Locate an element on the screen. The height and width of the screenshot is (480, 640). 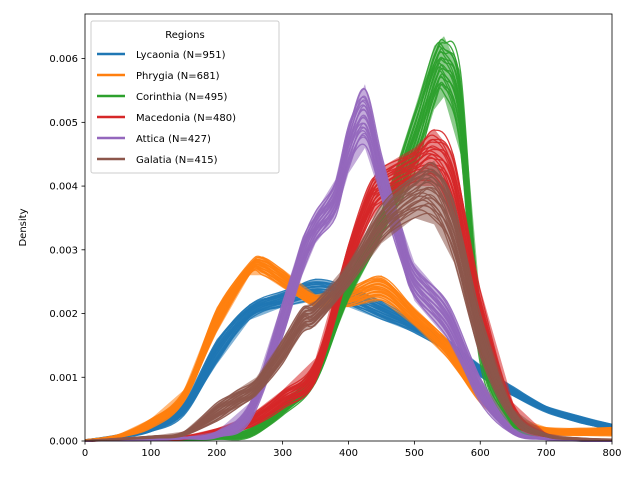
legend-box is located at coordinates (185, 97).